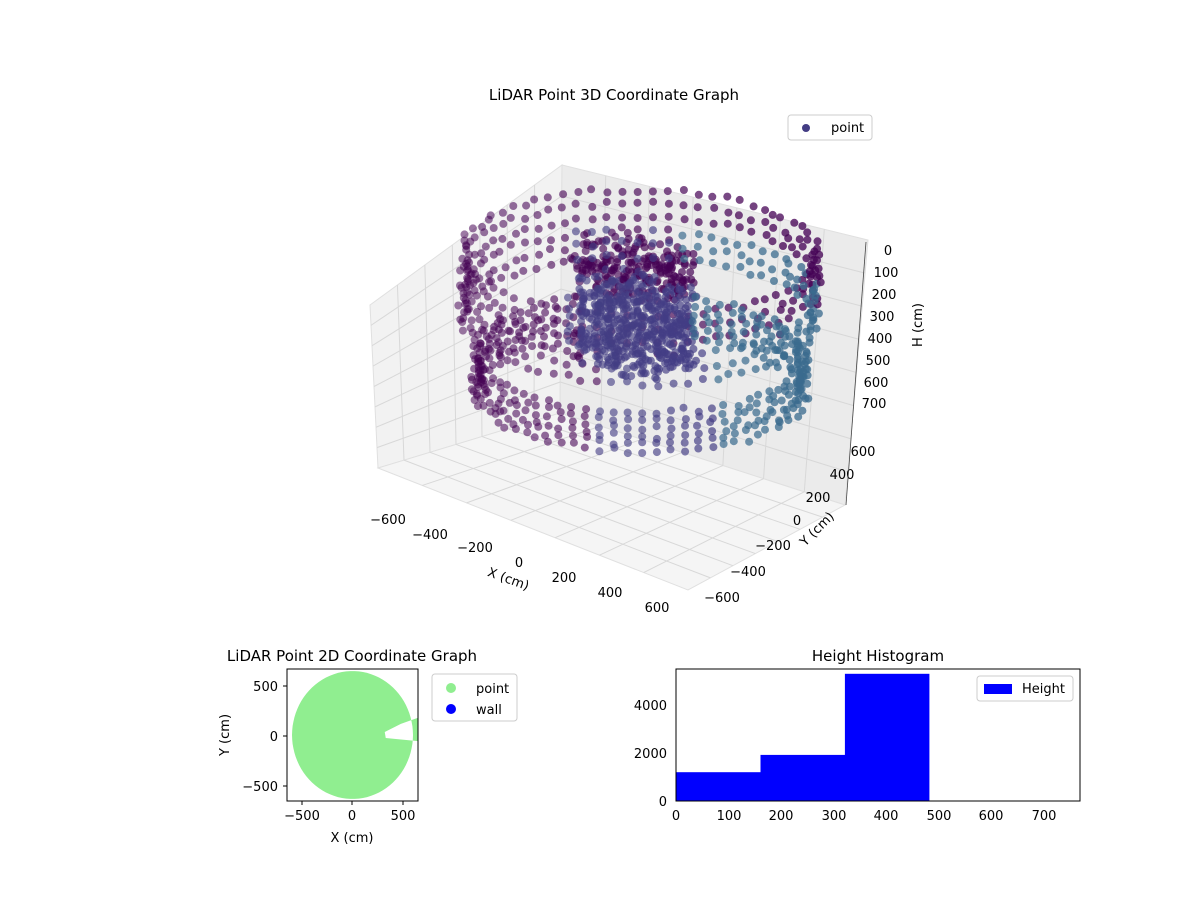 The height and width of the screenshot is (900, 1200). What do you see at coordinates (352, 816) in the screenshot?
I see `x-tick-2d: 0` at bounding box center [352, 816].